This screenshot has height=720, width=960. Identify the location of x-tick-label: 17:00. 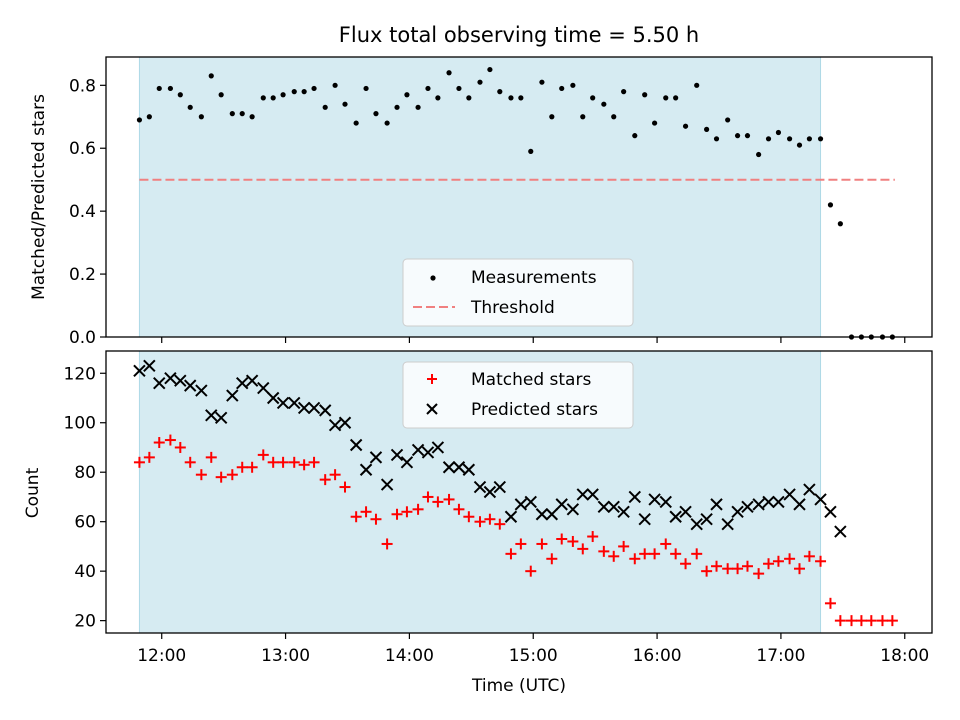
(780, 656).